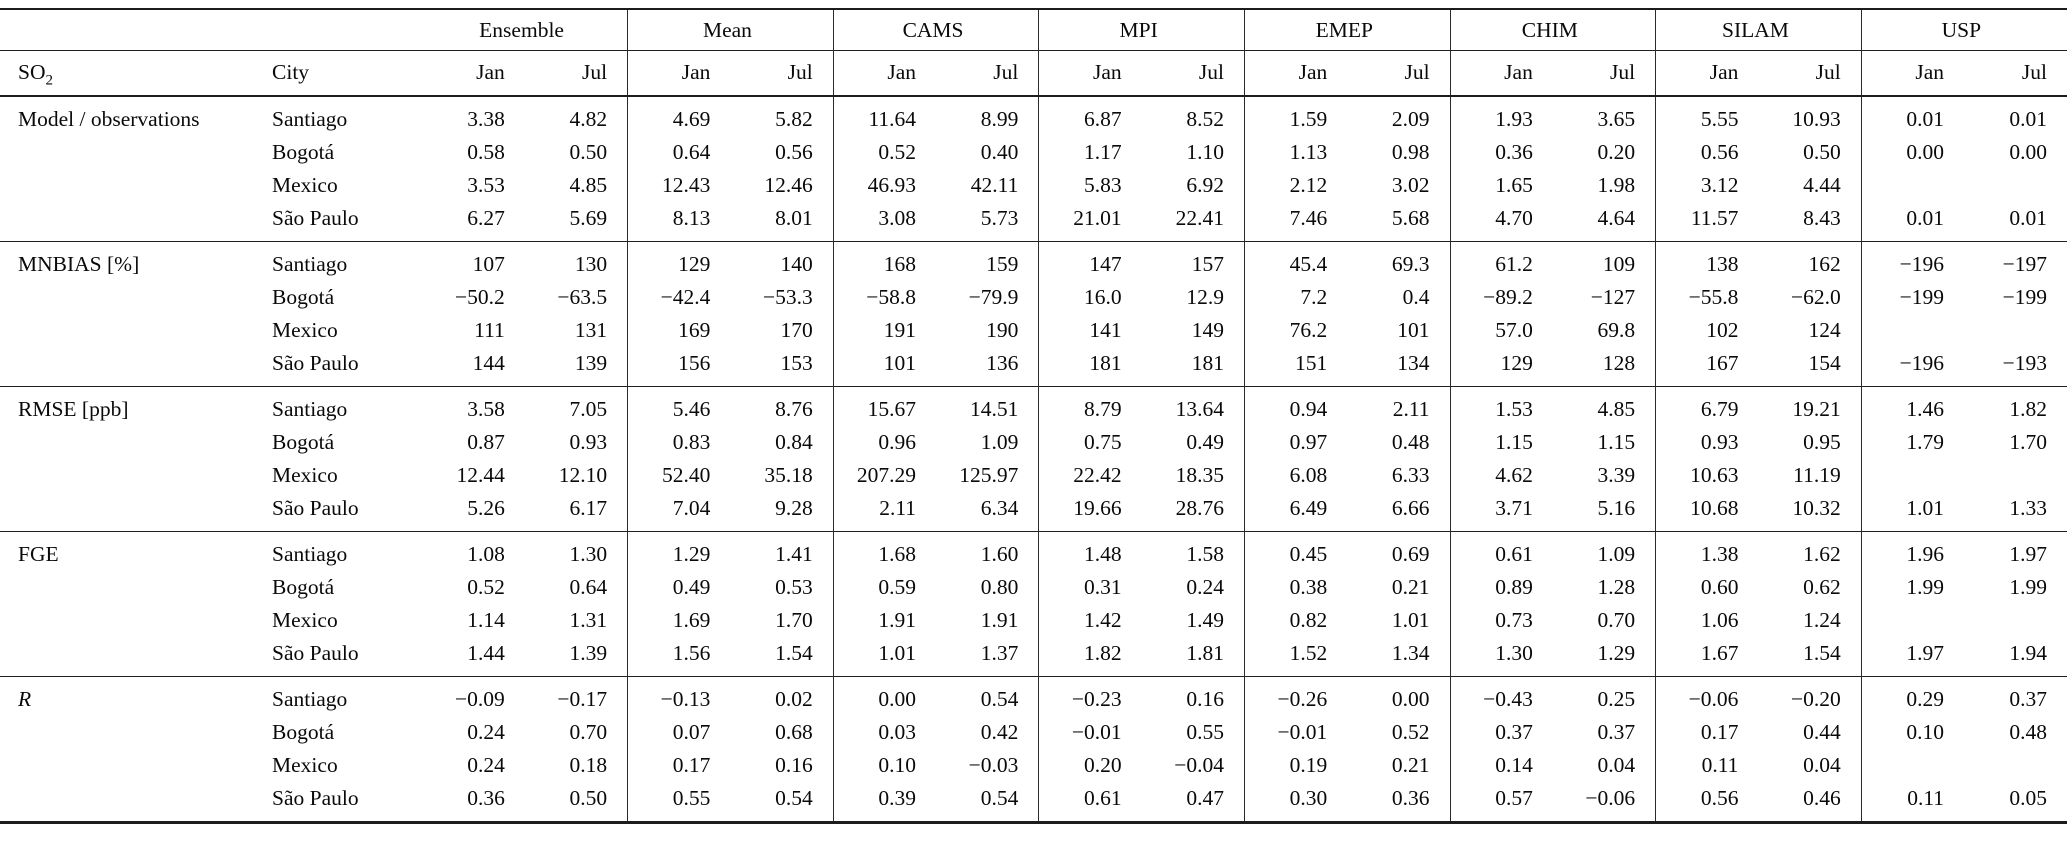 Image resolution: width=2067 pixels, height=857 pixels. Describe the element at coordinates (1707, 297) in the screenshot. I see `value-cell: −55.8` at that location.